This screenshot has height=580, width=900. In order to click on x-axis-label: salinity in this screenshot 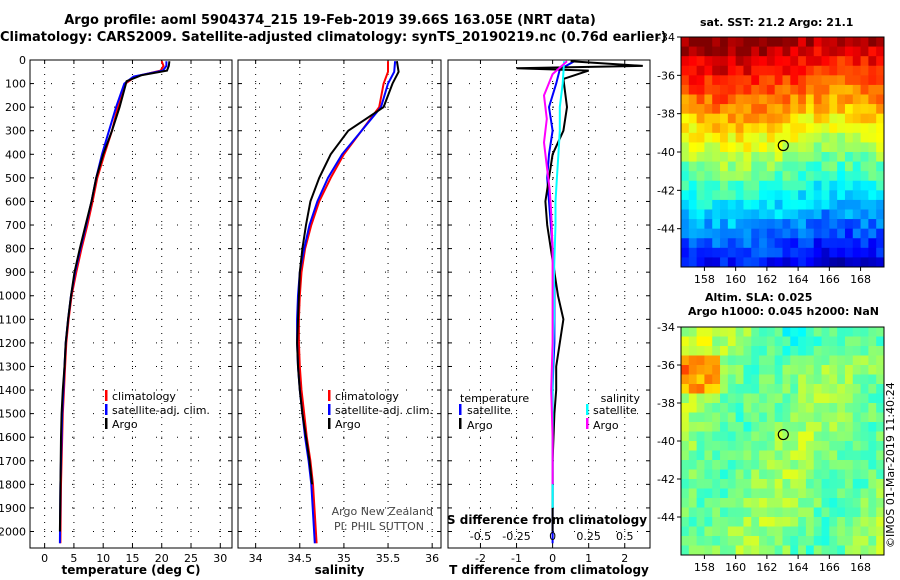, I will do `click(340, 570)`.